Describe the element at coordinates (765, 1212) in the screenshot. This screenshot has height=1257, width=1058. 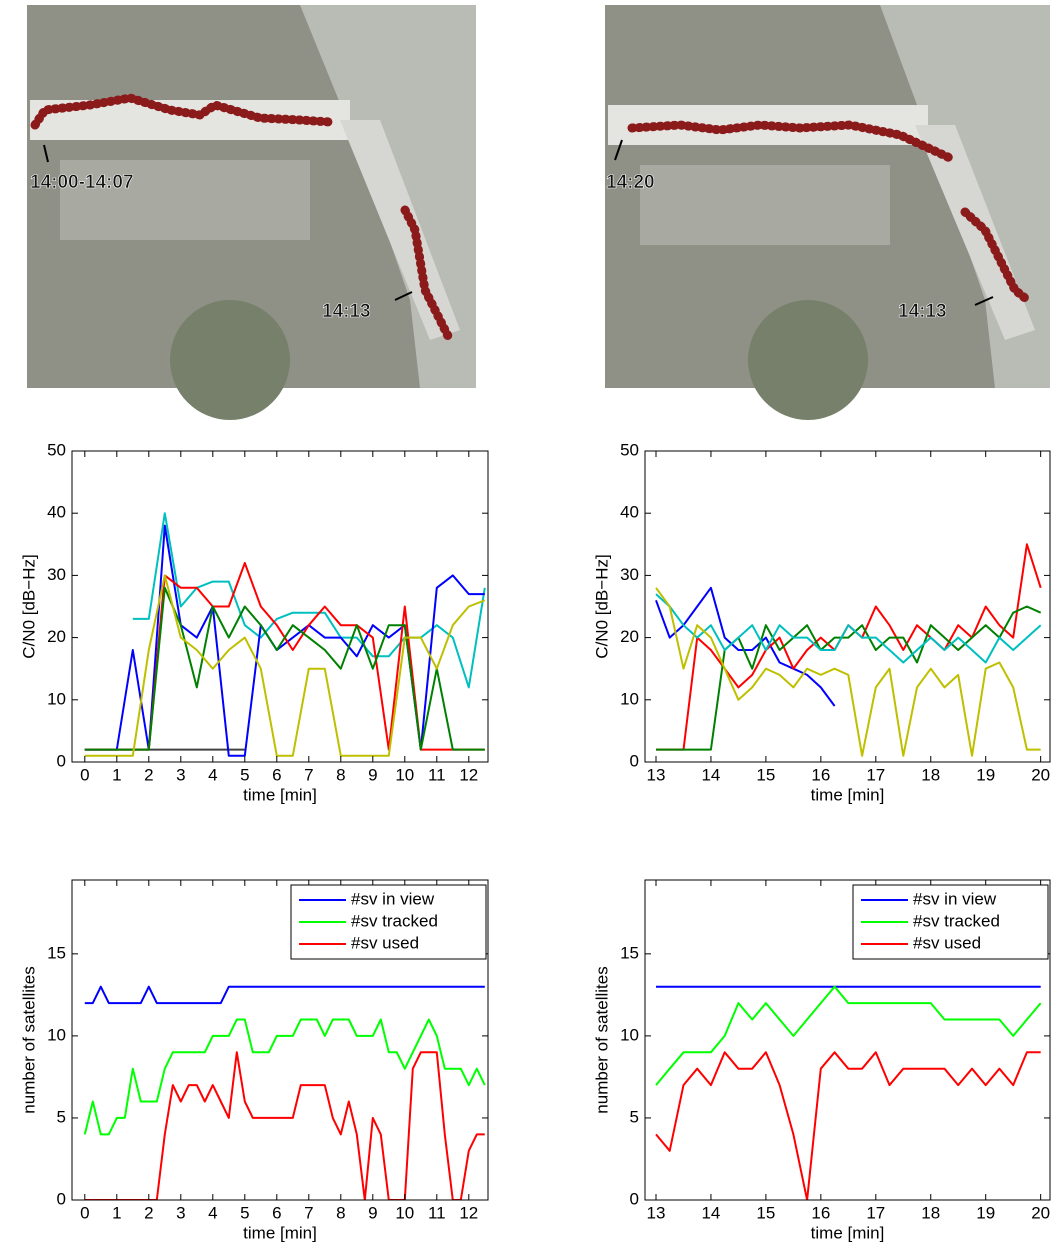
I see `x-tick-label: 15` at that location.